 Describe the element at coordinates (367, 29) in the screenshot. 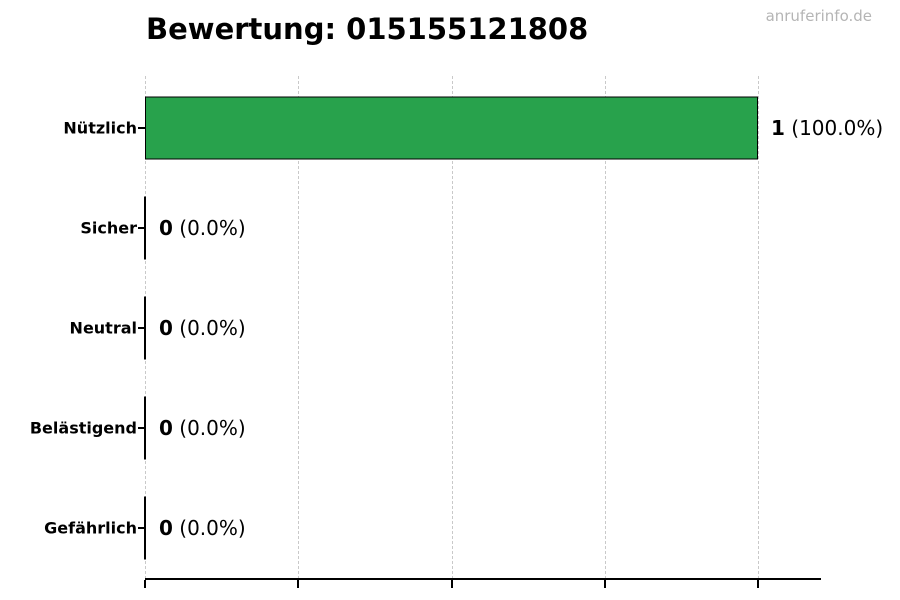

I see `chart-title: Bewertung: 015155121808` at that location.